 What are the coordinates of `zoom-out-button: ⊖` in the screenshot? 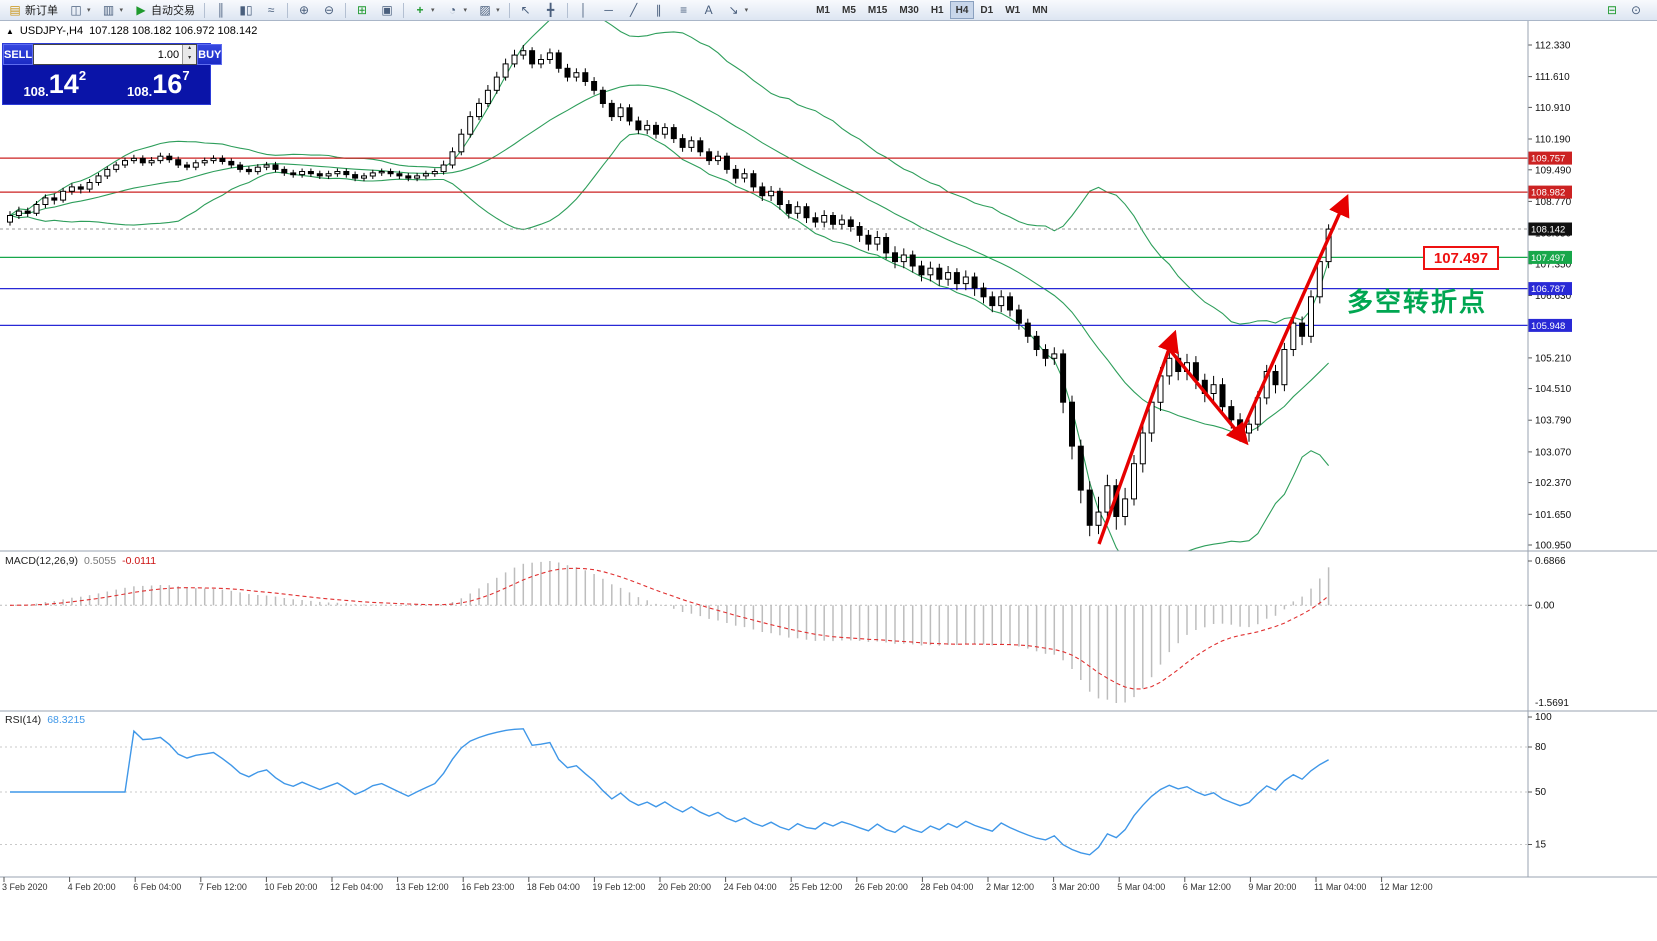 It's located at (329, 10).